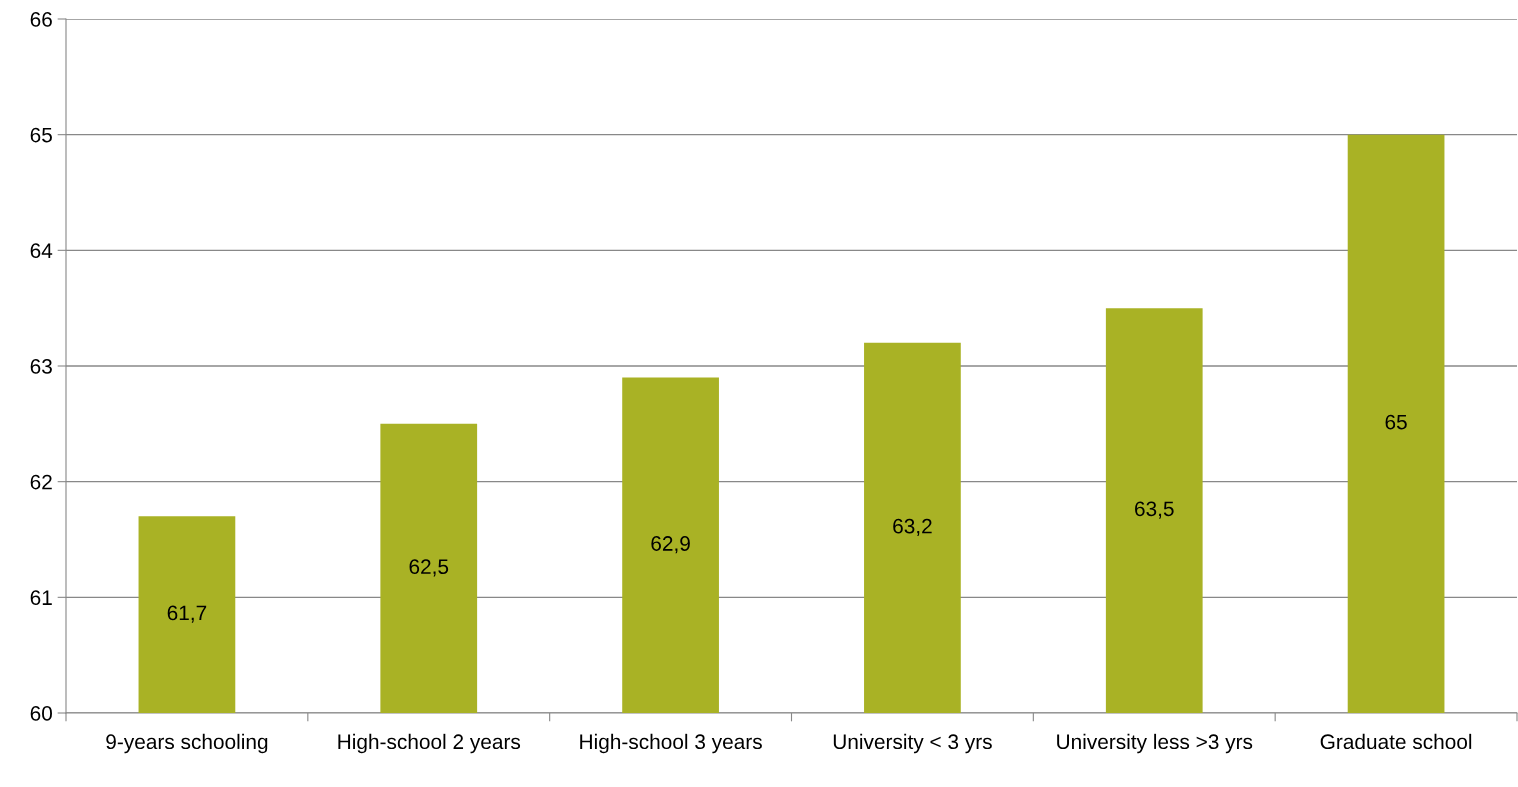 This screenshot has height=787, width=1518. I want to click on y-tick-label: 62, so click(41, 482).